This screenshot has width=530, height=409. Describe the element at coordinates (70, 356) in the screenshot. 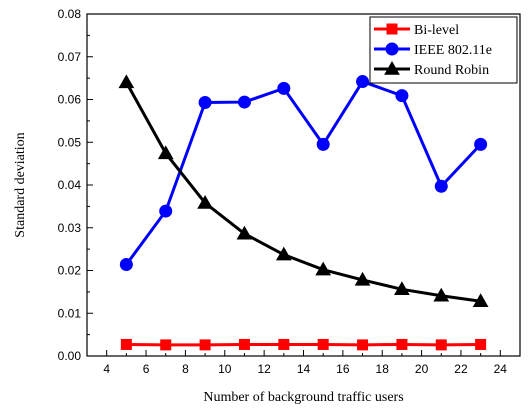

I see `y-tick-label: 0.00` at that location.